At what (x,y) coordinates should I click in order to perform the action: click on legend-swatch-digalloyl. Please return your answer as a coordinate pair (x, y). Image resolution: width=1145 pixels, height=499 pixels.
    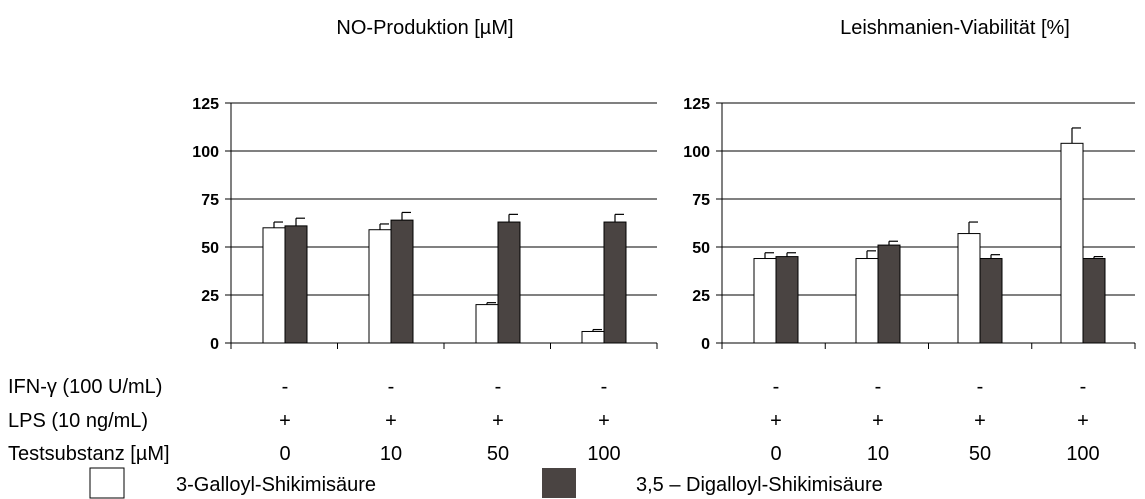
    Looking at the image, I should click on (559, 483).